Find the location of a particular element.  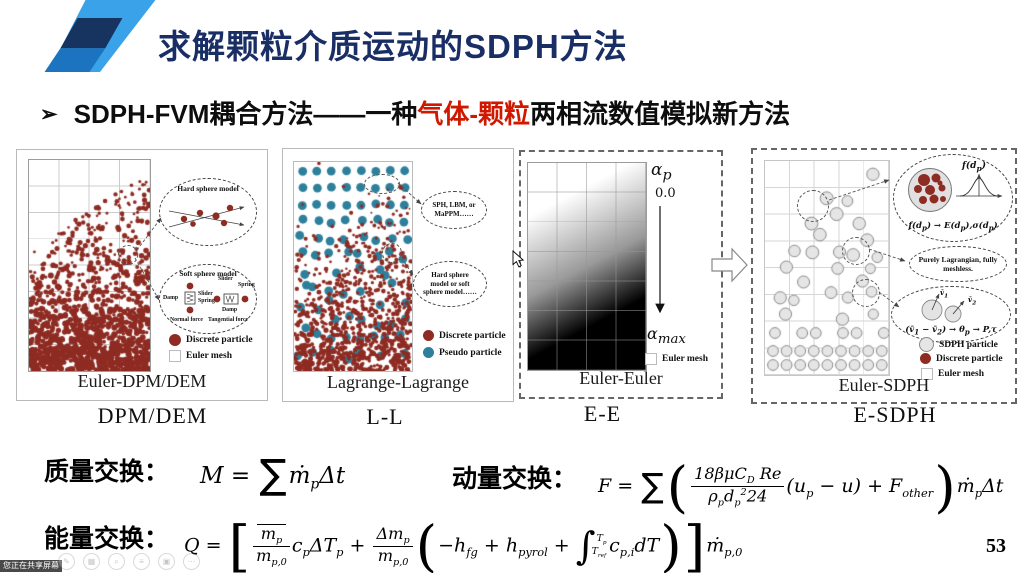

two-phase-particle-field is located at coordinates (353, 266).